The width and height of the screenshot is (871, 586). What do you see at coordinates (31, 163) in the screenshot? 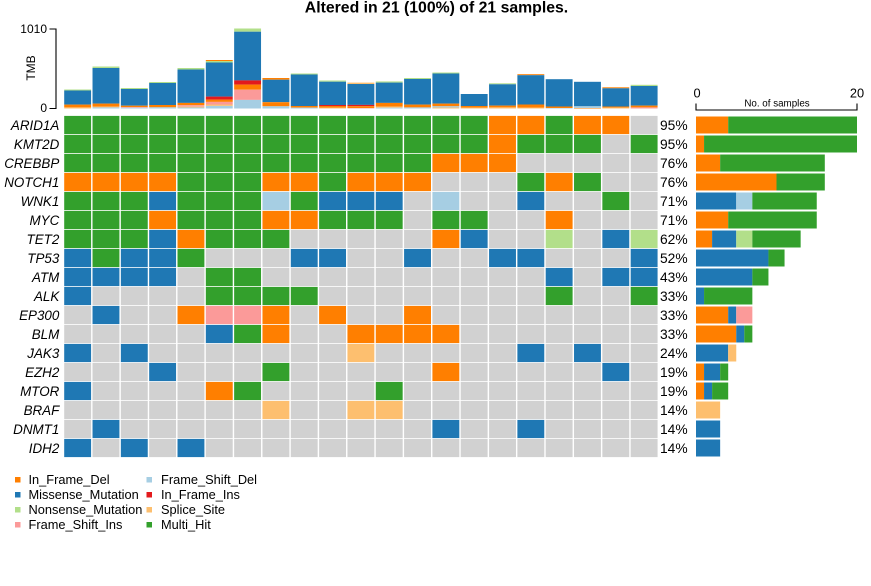
I see `svg-text: CREBBP` at bounding box center [31, 163].